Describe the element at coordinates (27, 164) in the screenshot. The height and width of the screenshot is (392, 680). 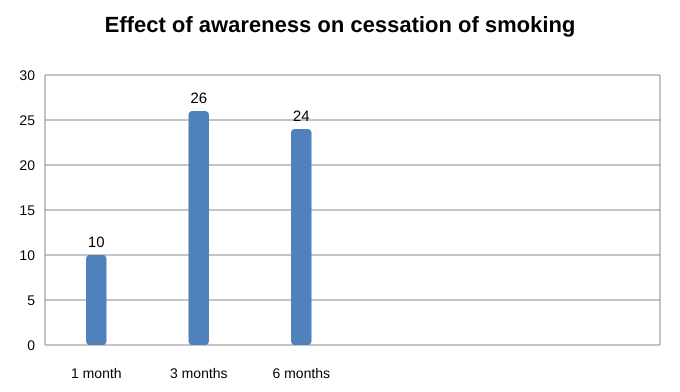
I see `y-tick-label: 20` at that location.